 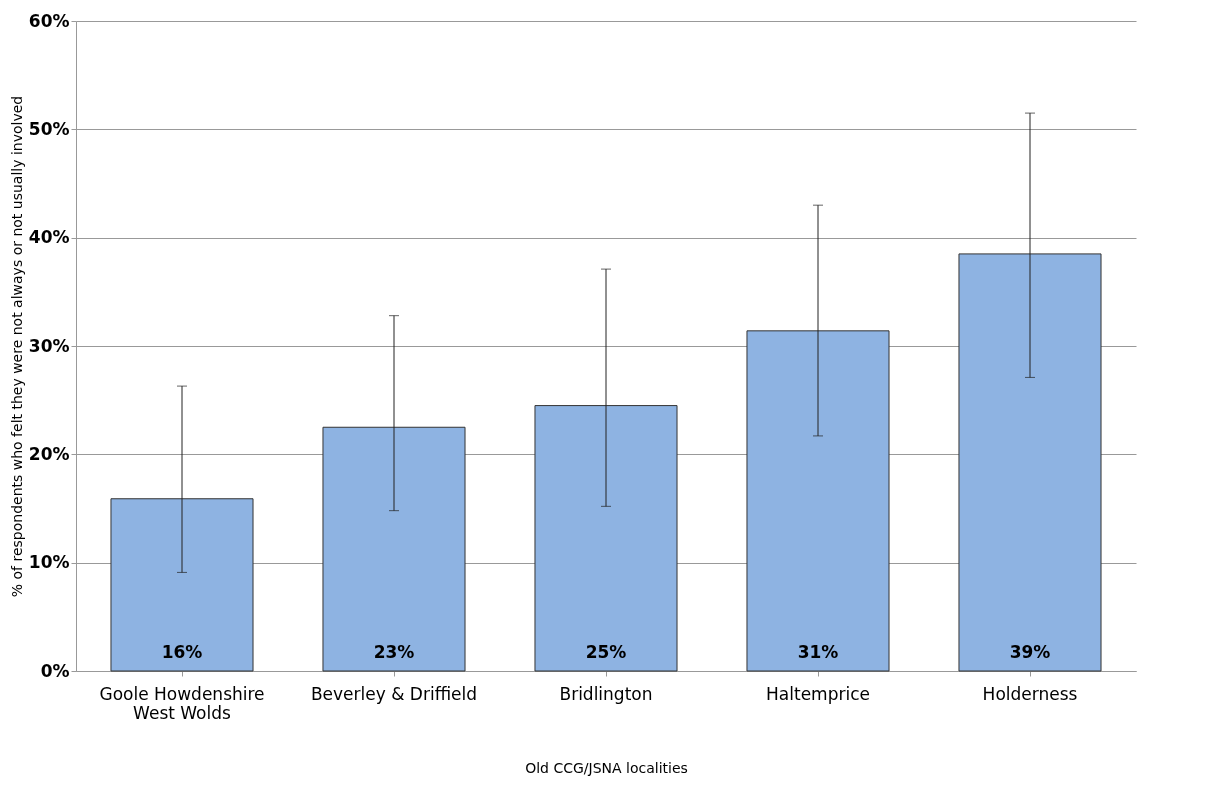 What do you see at coordinates (16, 346) in the screenshot?
I see `y-axis-title: % of respondents who felt they were not always or not usually involved` at bounding box center [16, 346].